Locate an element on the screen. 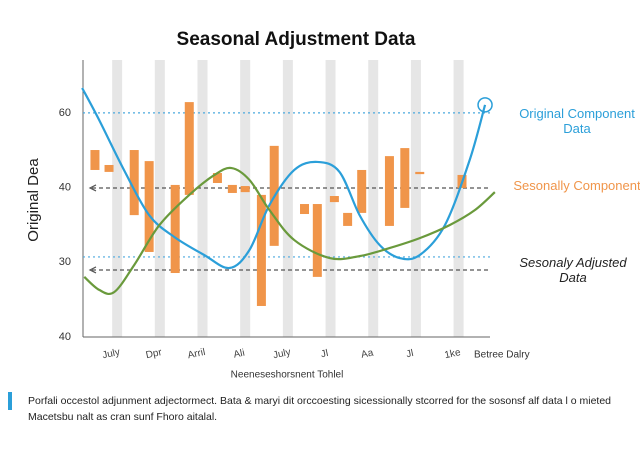  legend-entry: Sesonaly Adjusted Data is located at coordinates (573, 270).